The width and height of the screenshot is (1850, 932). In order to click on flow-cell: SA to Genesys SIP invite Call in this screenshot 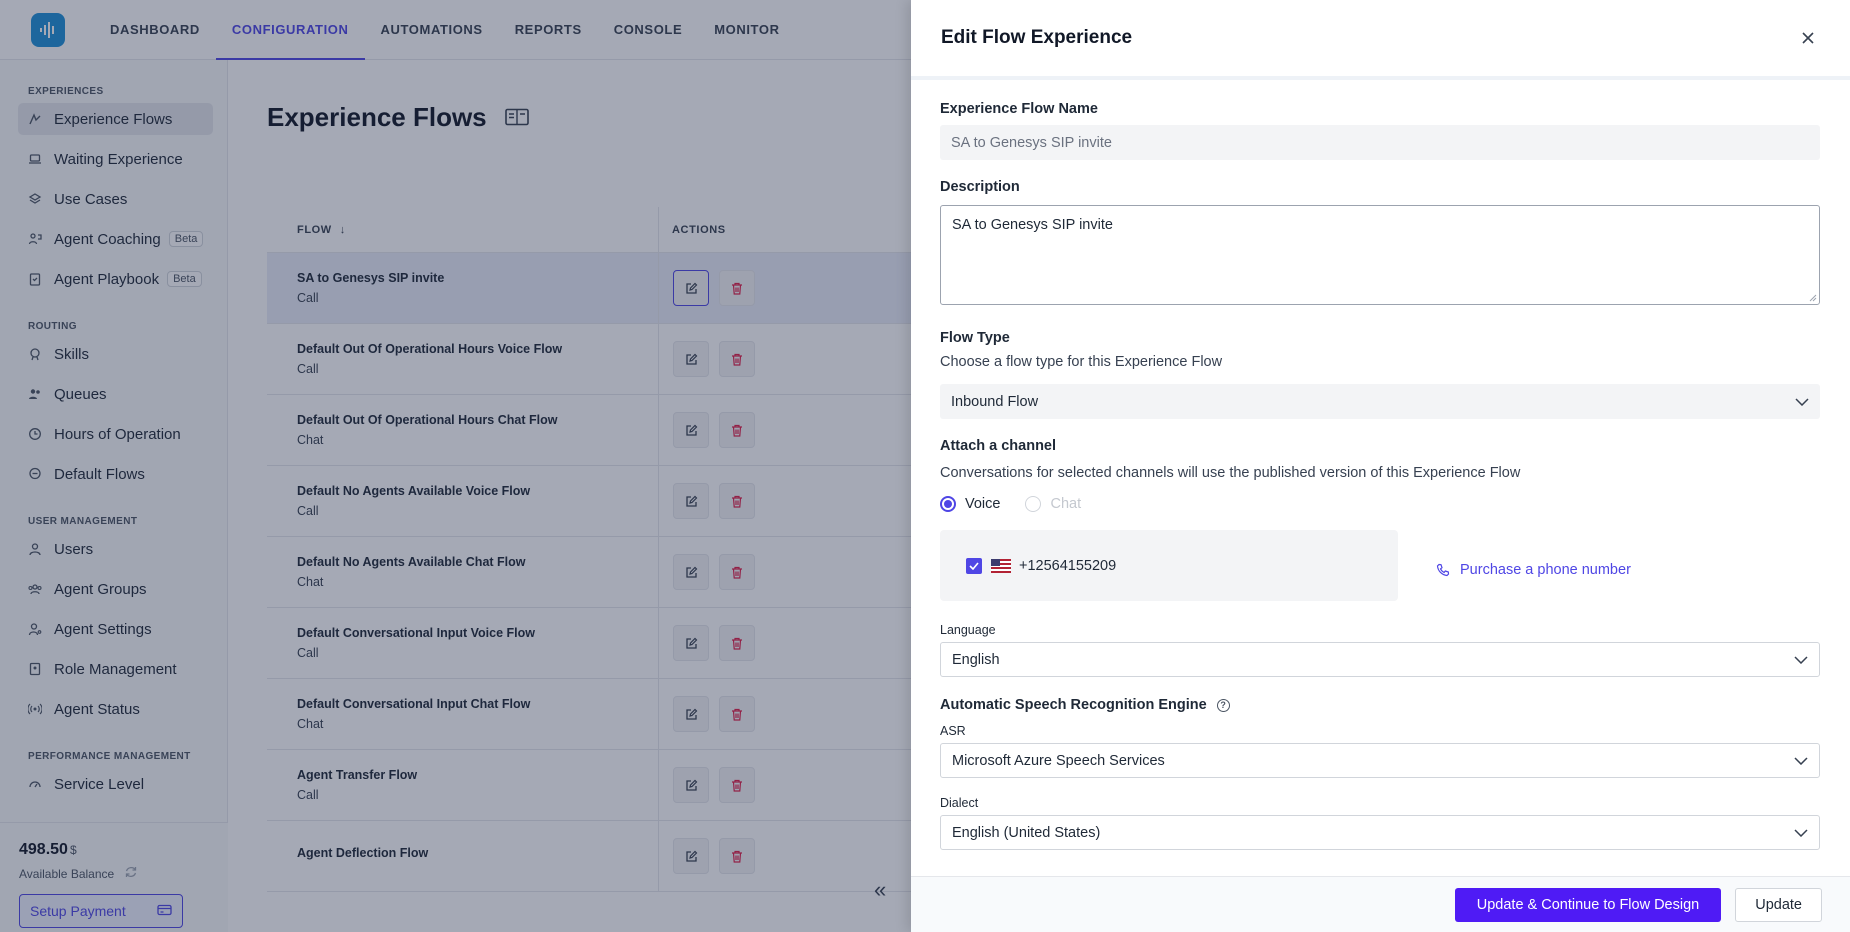, I will do `click(463, 288)`.